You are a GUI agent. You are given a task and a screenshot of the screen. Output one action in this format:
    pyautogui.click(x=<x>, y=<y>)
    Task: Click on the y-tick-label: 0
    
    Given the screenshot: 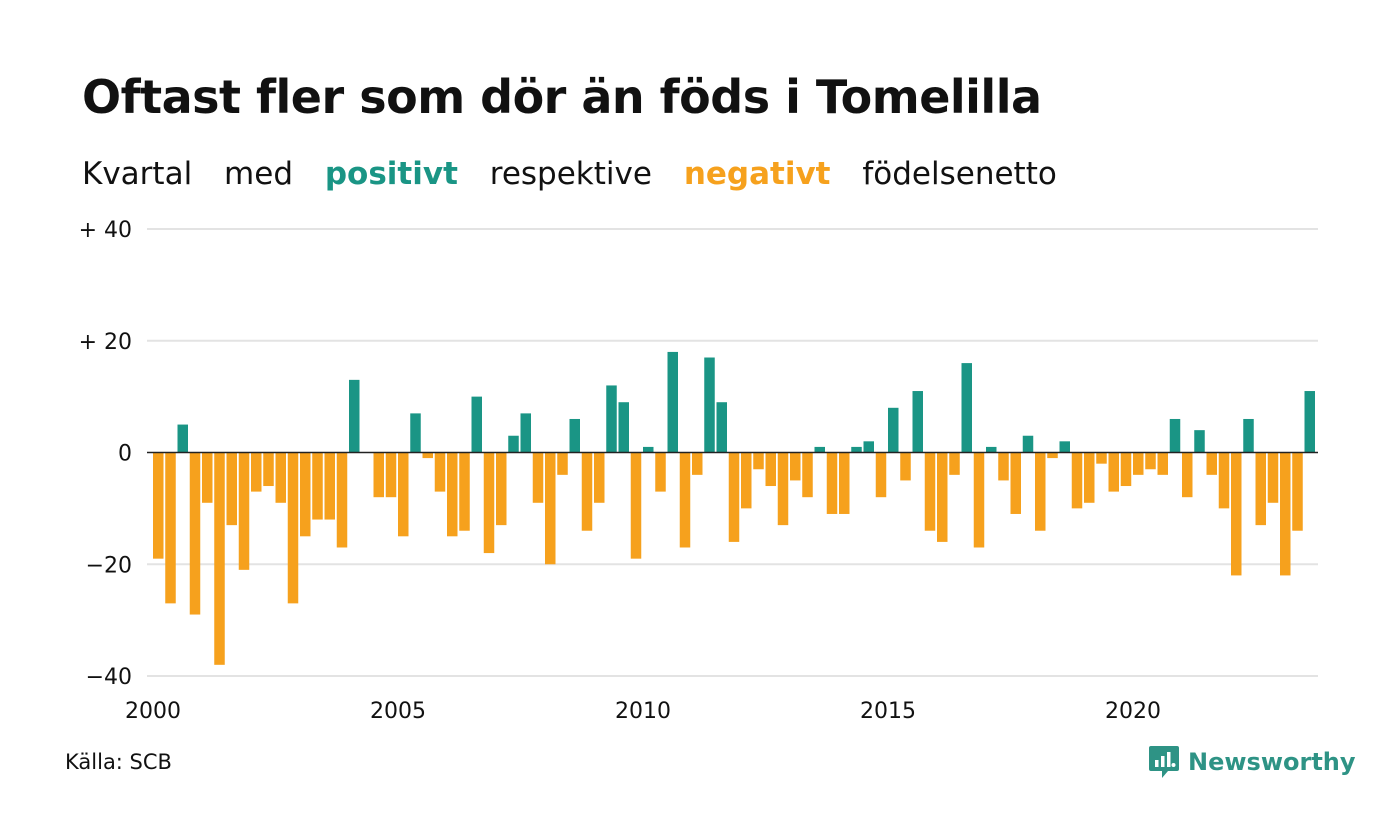 What is the action you would take?
    pyautogui.click(x=125, y=454)
    